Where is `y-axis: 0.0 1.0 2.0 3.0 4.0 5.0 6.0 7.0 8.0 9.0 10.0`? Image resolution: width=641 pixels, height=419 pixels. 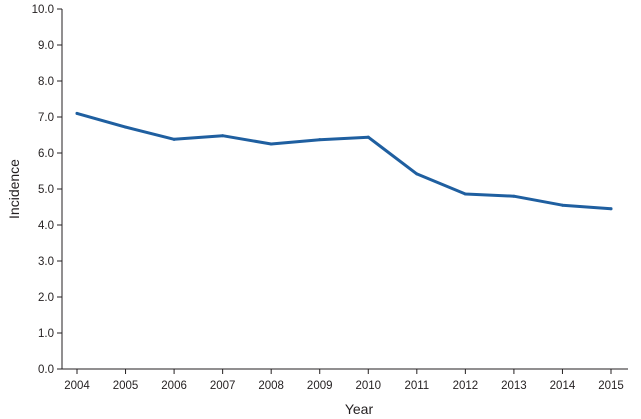
y-axis: 0.0 1.0 2.0 3.0 4.0 5.0 6.0 7.0 8.0 9.0 10.0 is located at coordinates (47, 190).